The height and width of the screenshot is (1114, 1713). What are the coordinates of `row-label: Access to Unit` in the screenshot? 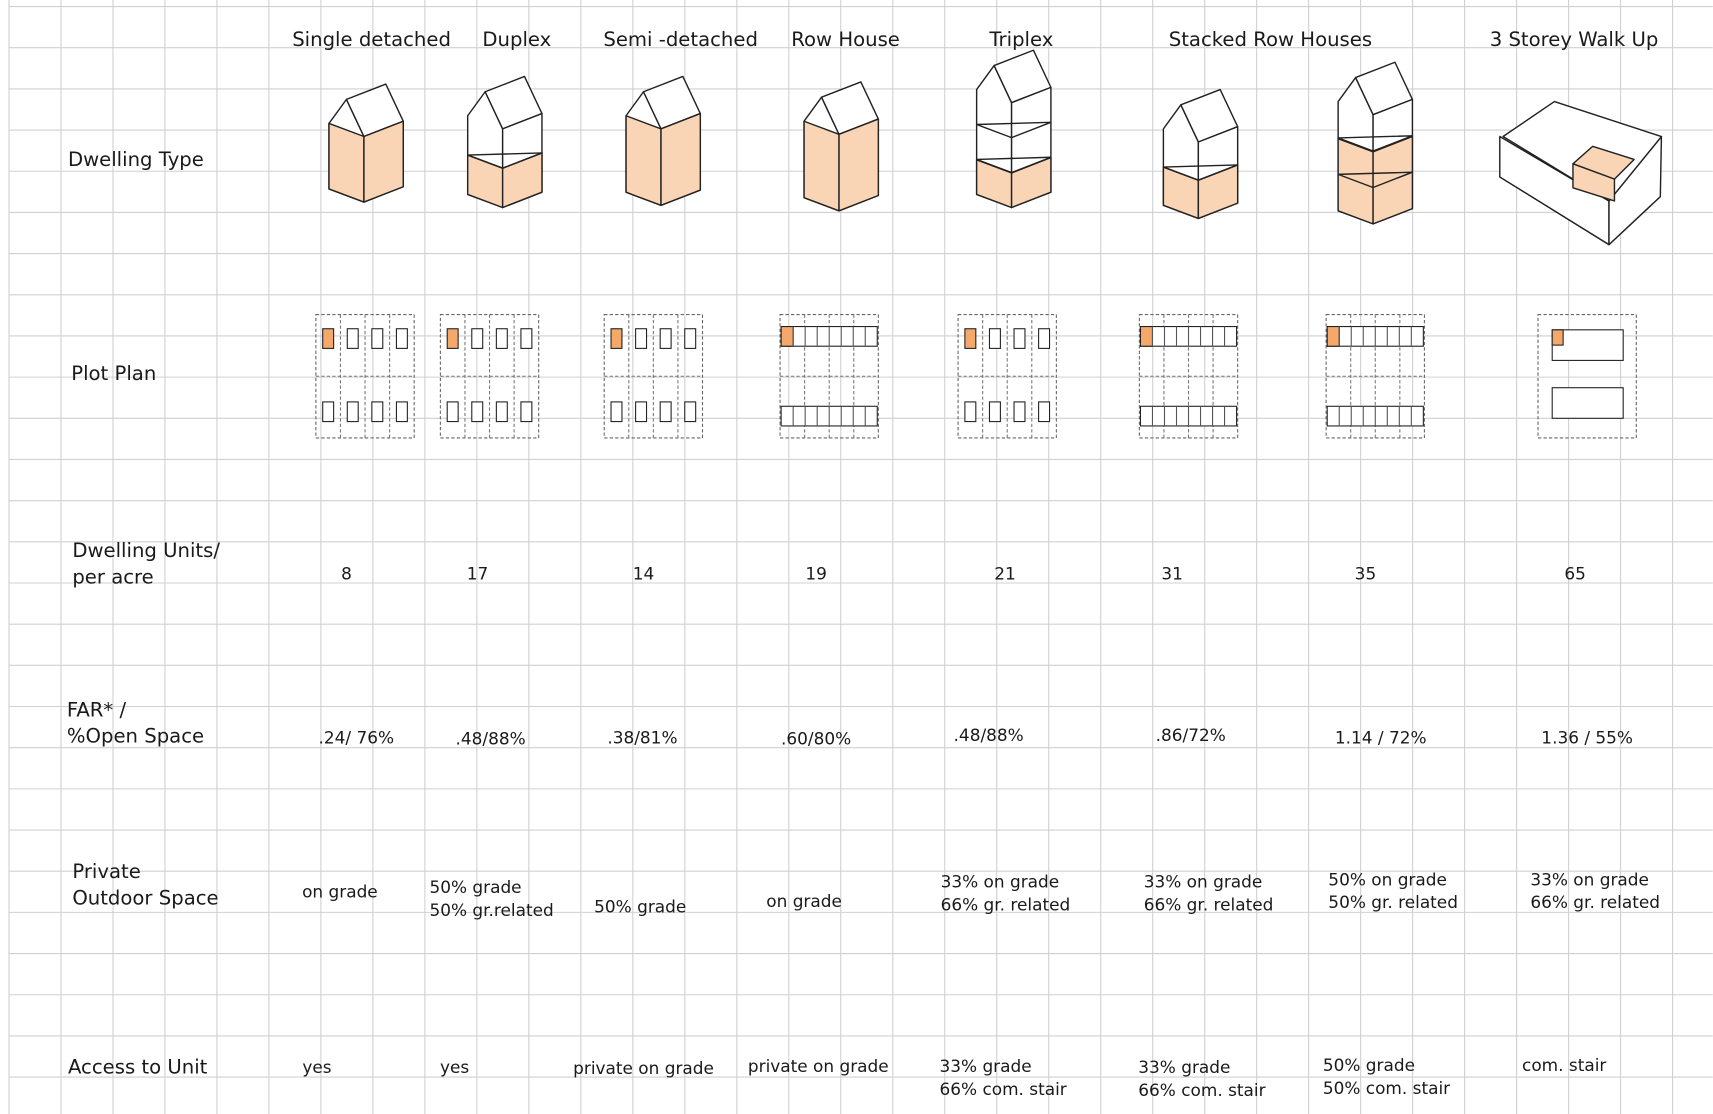 It's located at (138, 1067).